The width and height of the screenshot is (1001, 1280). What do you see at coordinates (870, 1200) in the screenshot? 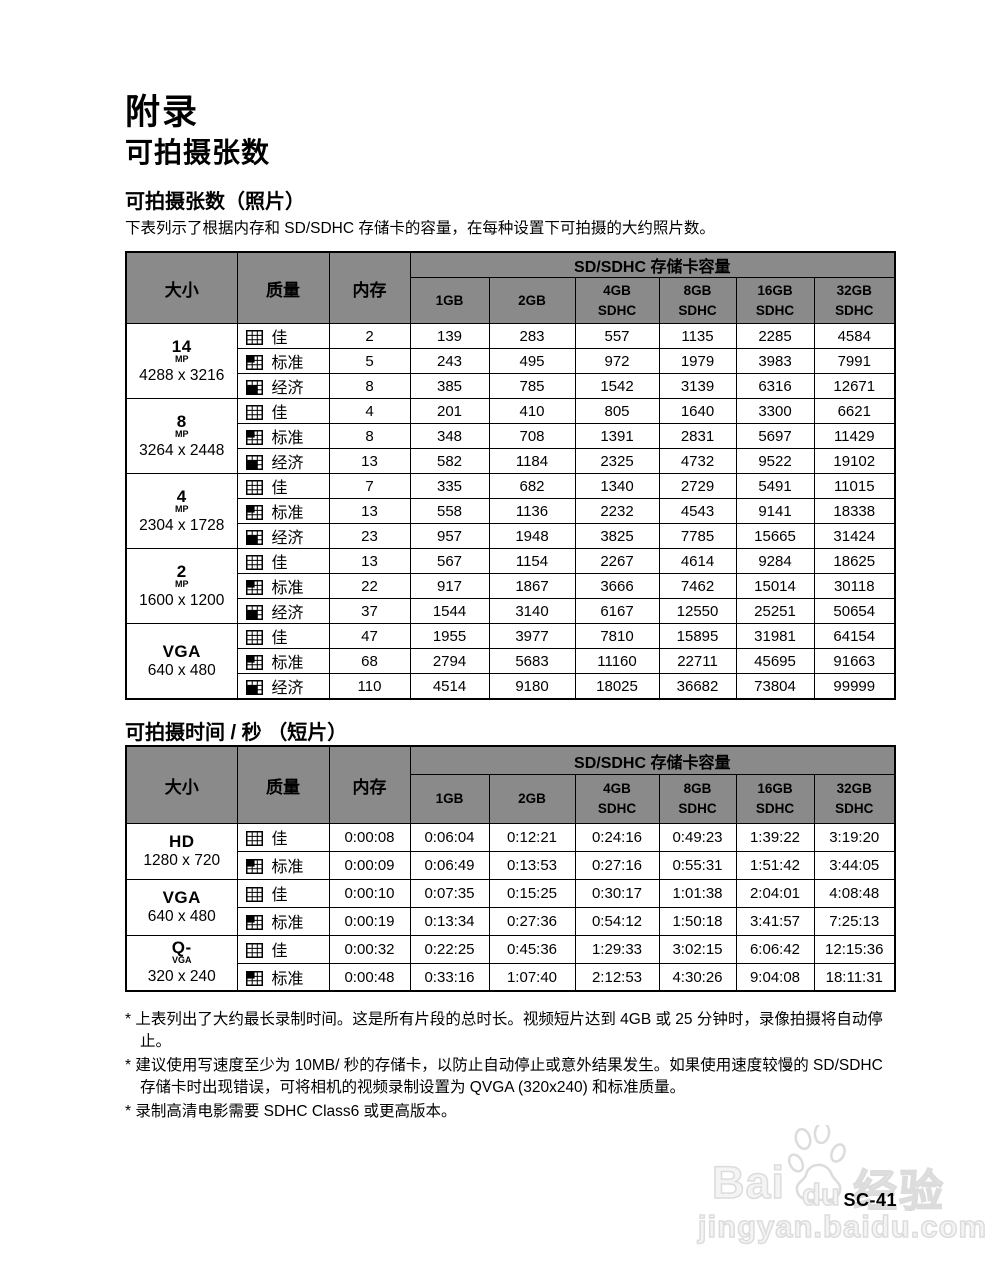
I see `page-number: SC-41` at bounding box center [870, 1200].